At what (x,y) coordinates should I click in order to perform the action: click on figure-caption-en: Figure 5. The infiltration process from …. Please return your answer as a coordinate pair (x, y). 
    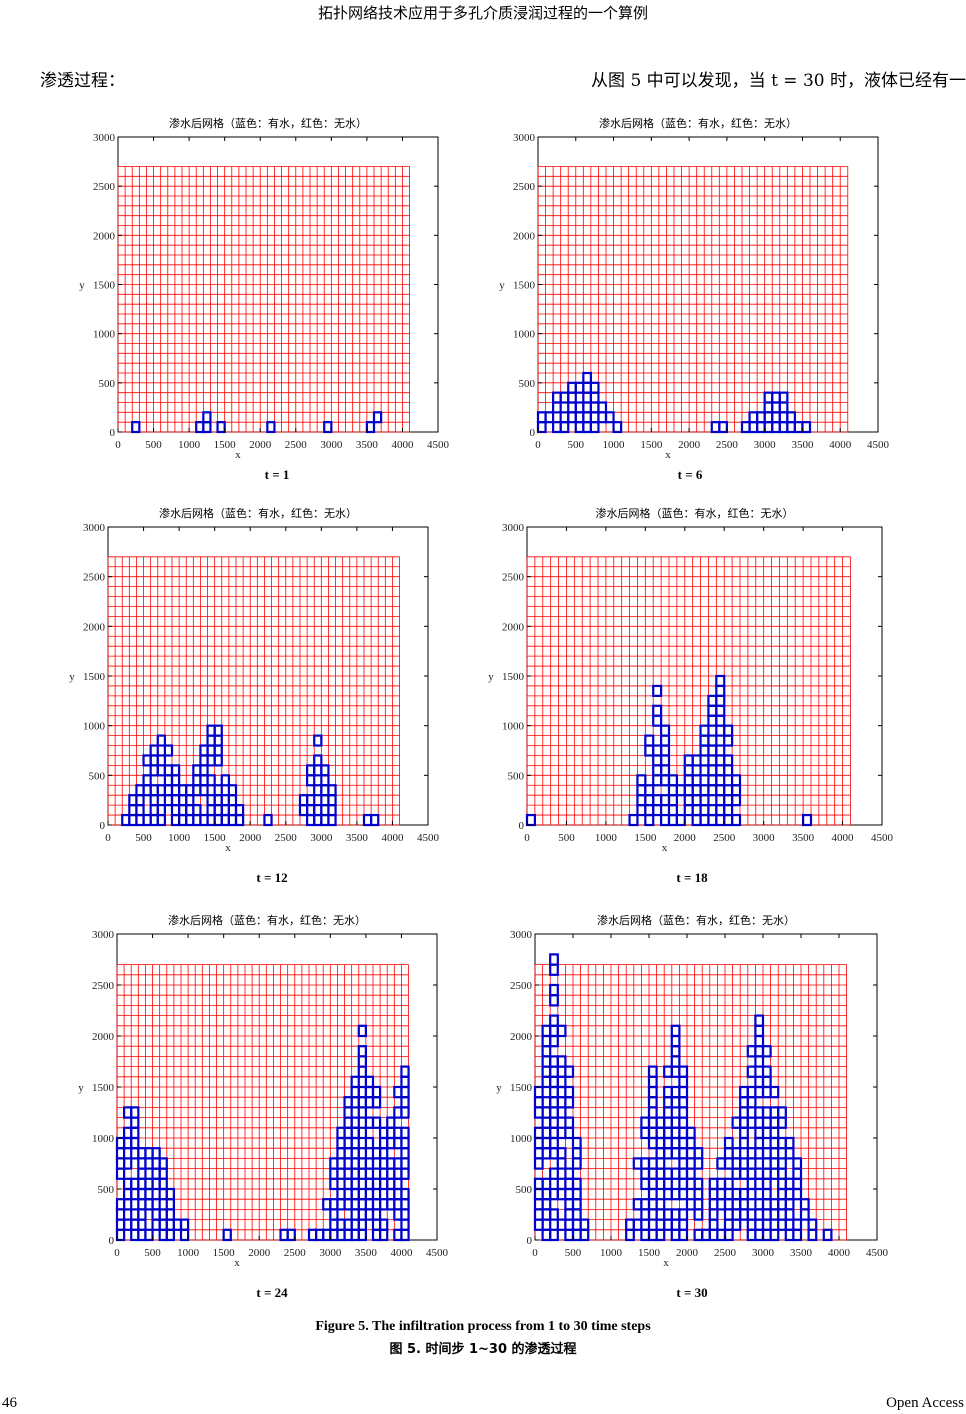
    Looking at the image, I should click on (483, 1326).